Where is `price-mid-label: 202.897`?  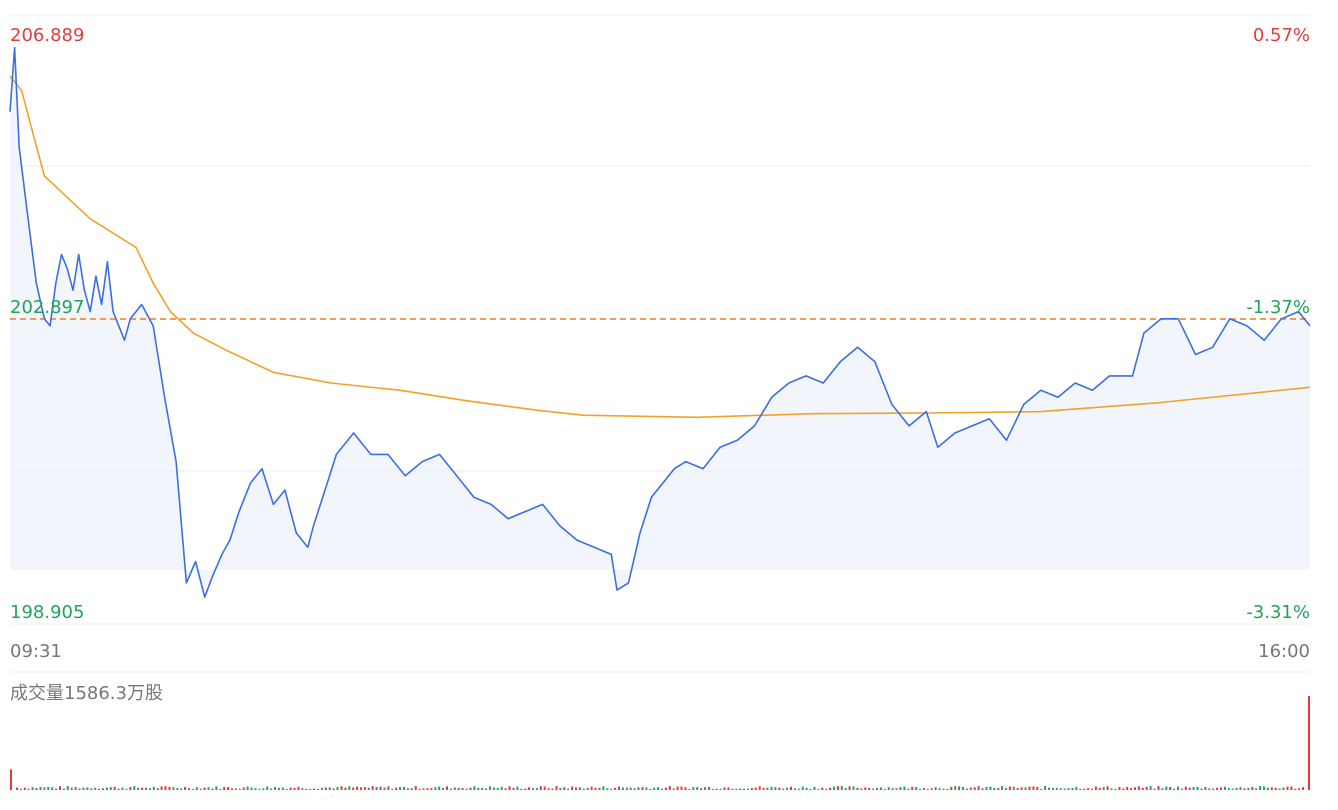
price-mid-label: 202.897 is located at coordinates (47, 307).